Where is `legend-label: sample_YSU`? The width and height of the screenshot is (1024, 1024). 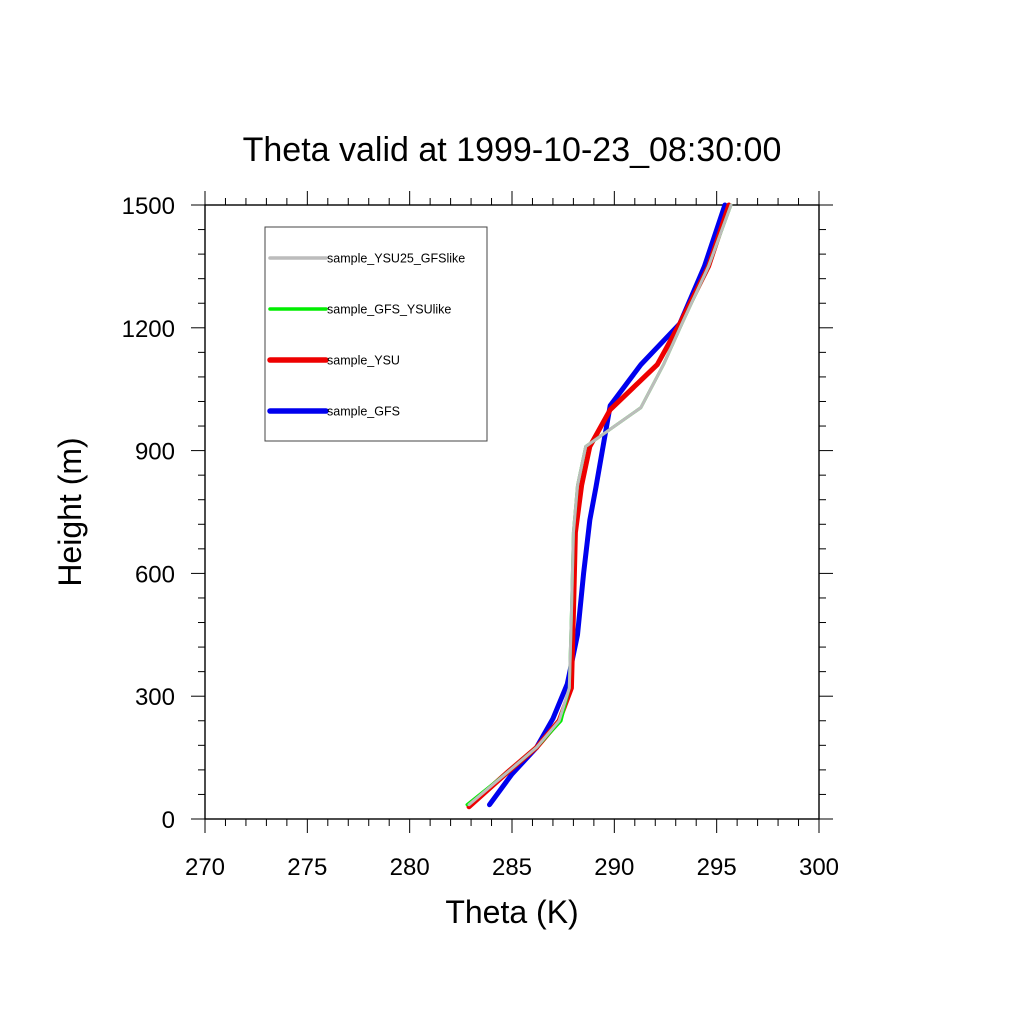 legend-label: sample_YSU is located at coordinates (363, 361).